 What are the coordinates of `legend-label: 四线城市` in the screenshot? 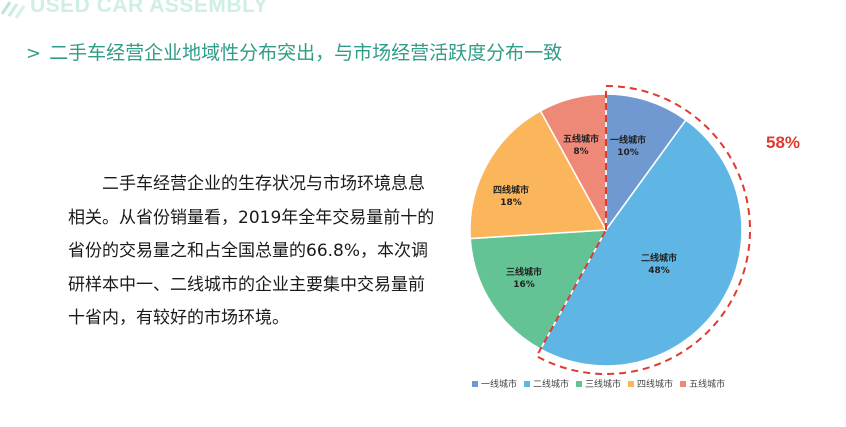 It's located at (655, 385).